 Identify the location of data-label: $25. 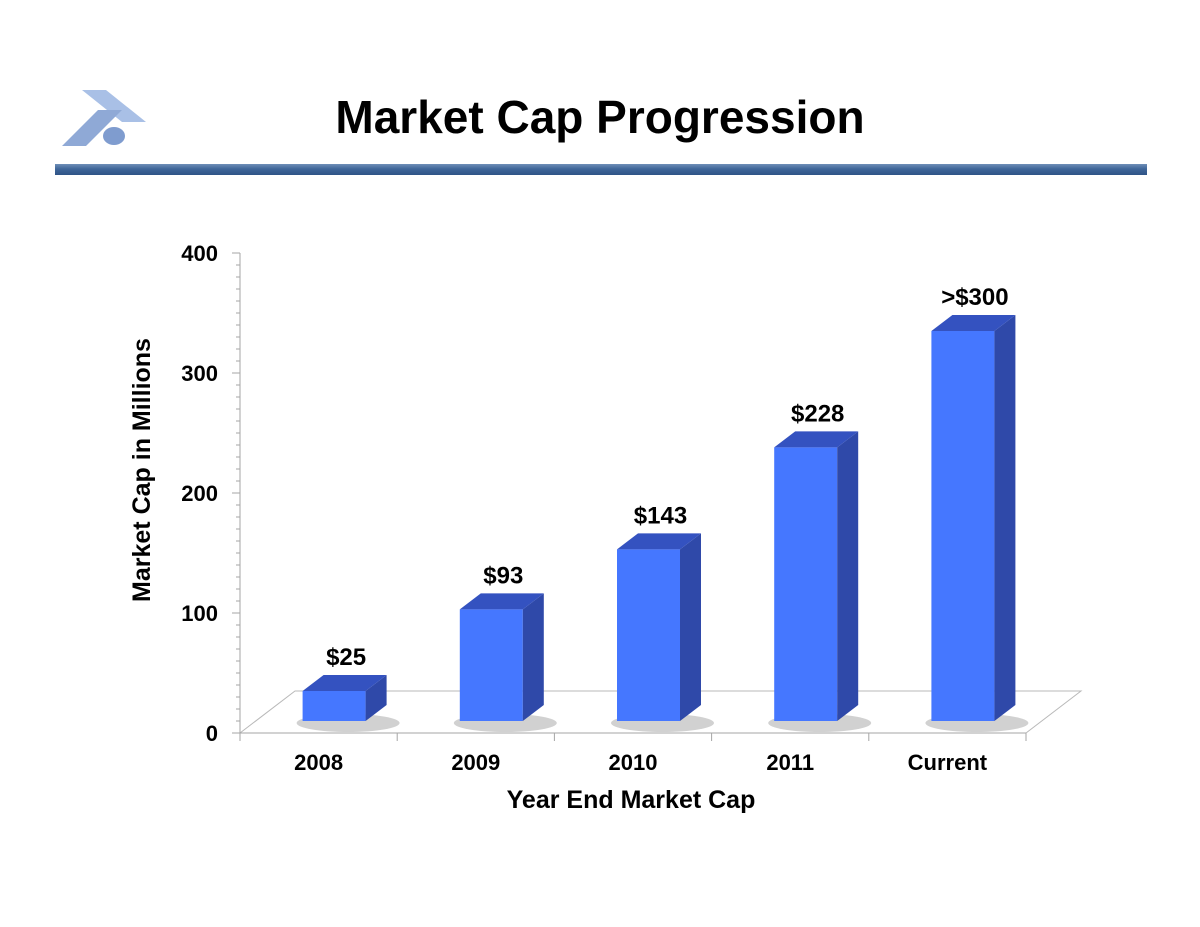
(346, 657).